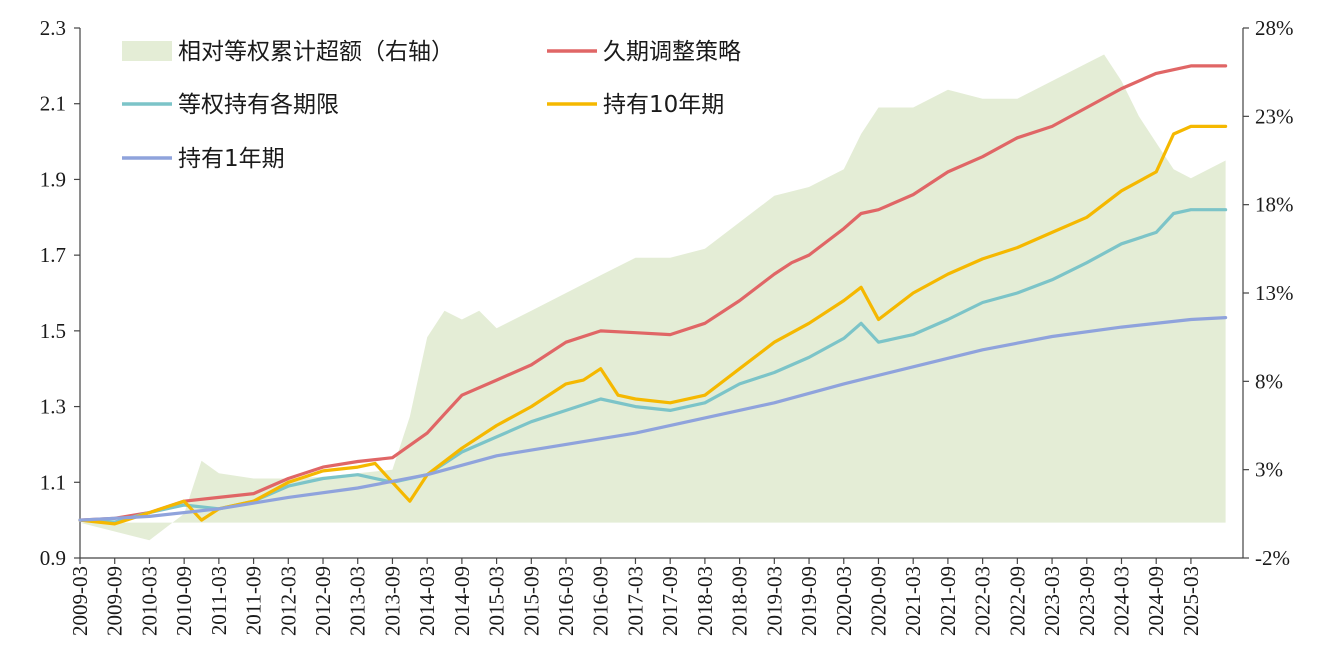 This screenshot has height=672, width=1323. Describe the element at coordinates (149, 601) in the screenshot. I see `x-tick-label: 2010-03` at that location.